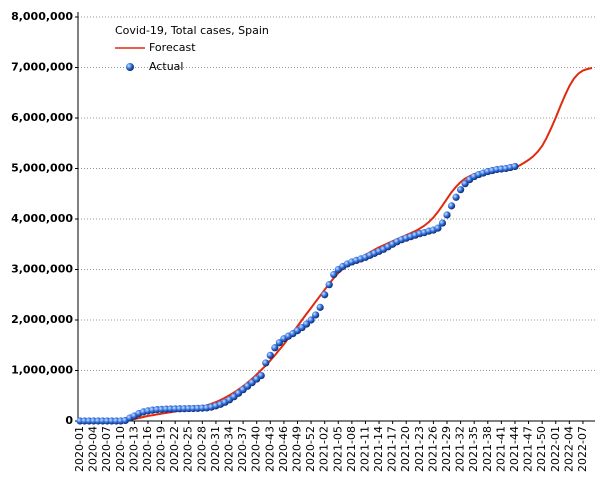  Describe the element at coordinates (514, 449) in the screenshot. I see `x-tick-label: 2021-44` at that location.